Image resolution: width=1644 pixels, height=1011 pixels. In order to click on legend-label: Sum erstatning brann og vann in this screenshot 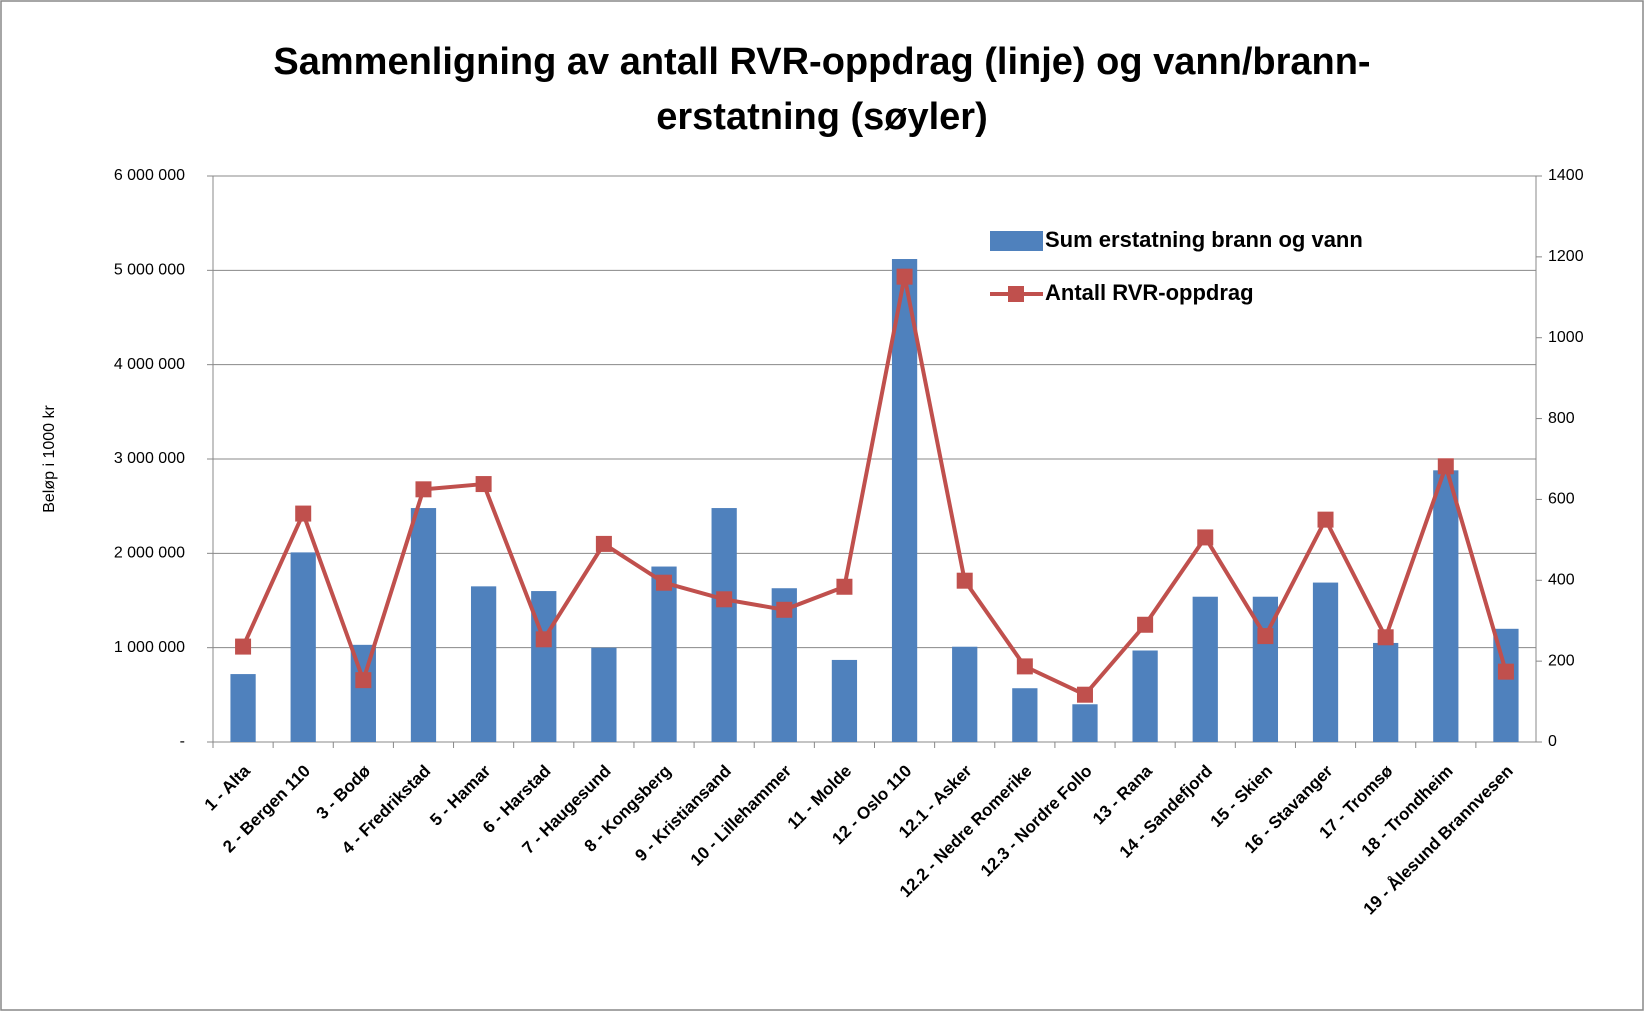, I will do `click(1204, 239)`.